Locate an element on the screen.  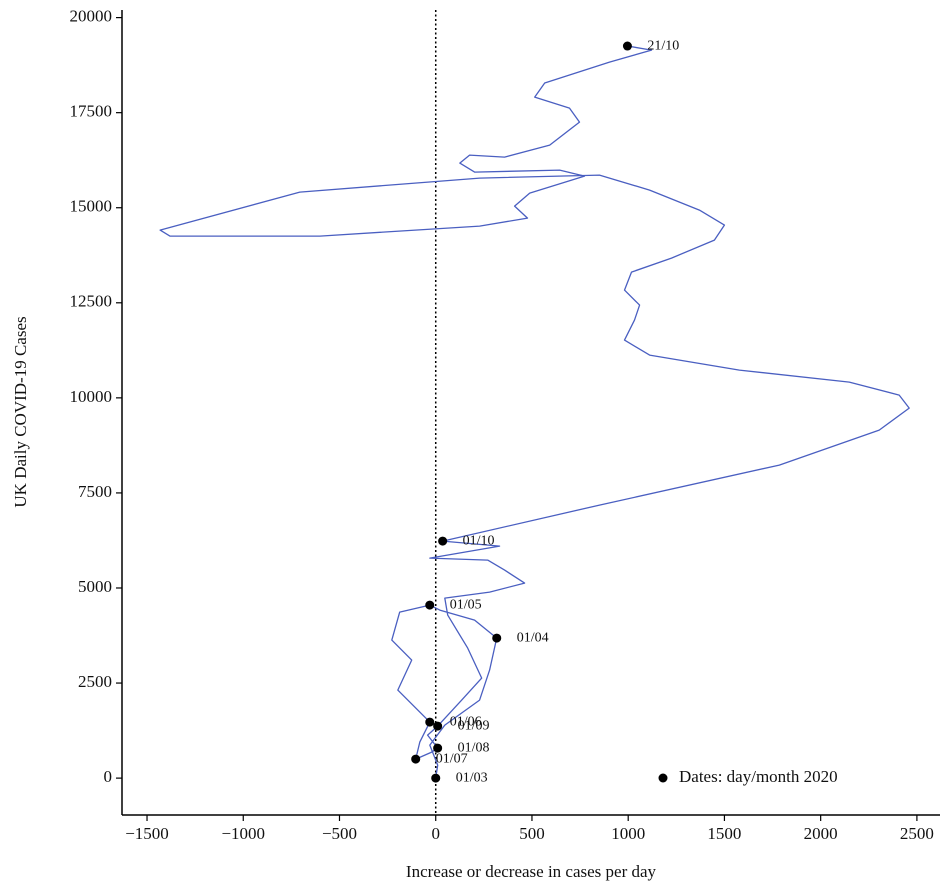
x-tick-label: 1000 is located at coordinates (628, 833).